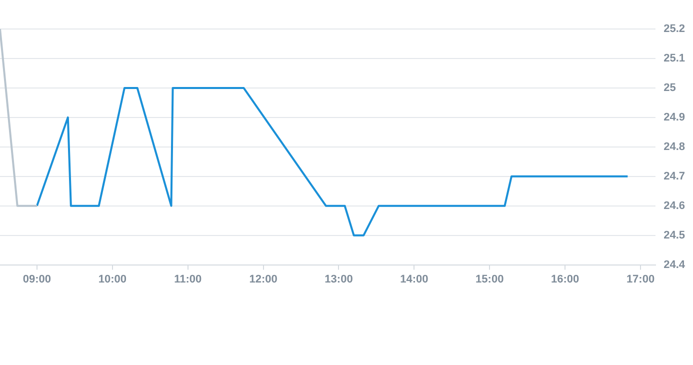 The width and height of the screenshot is (693, 365). What do you see at coordinates (675, 264) in the screenshot?
I see `y-tick-label: 24.4` at bounding box center [675, 264].